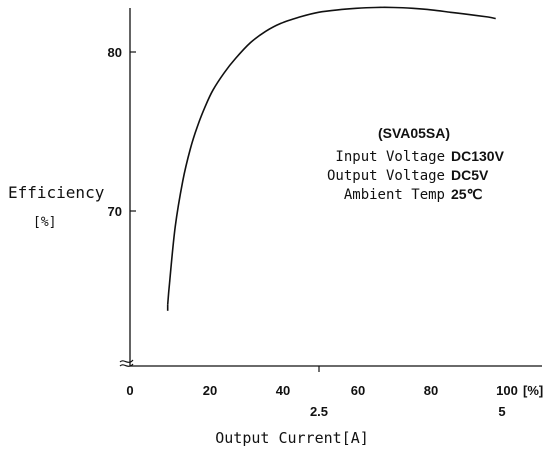  What do you see at coordinates (115, 211) in the screenshot?
I see `y-tick-label-70: 70` at bounding box center [115, 211].